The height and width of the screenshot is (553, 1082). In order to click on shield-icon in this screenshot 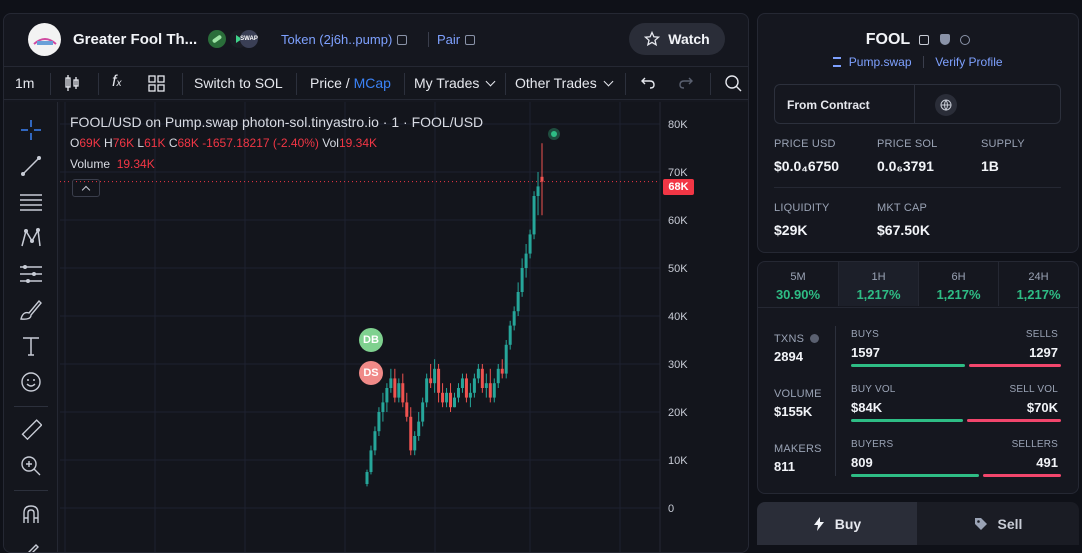, I will do `click(944, 39)`.